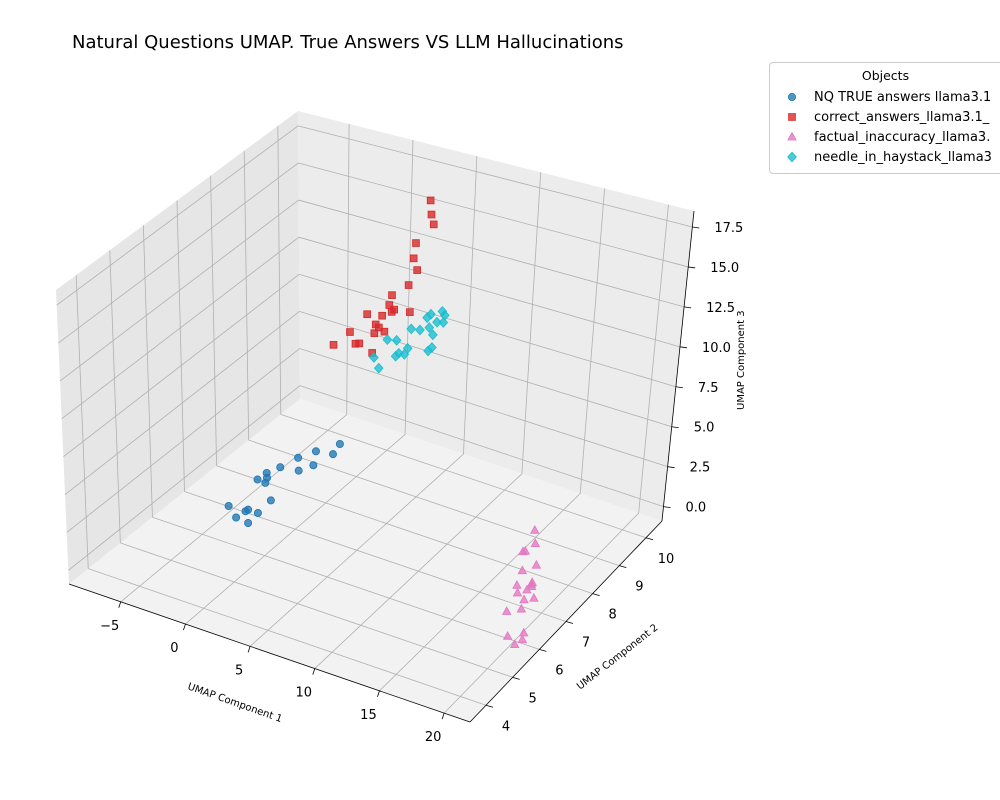  What do you see at coordinates (678, 366) in the screenshot?
I see `z-axis-line` at bounding box center [678, 366].